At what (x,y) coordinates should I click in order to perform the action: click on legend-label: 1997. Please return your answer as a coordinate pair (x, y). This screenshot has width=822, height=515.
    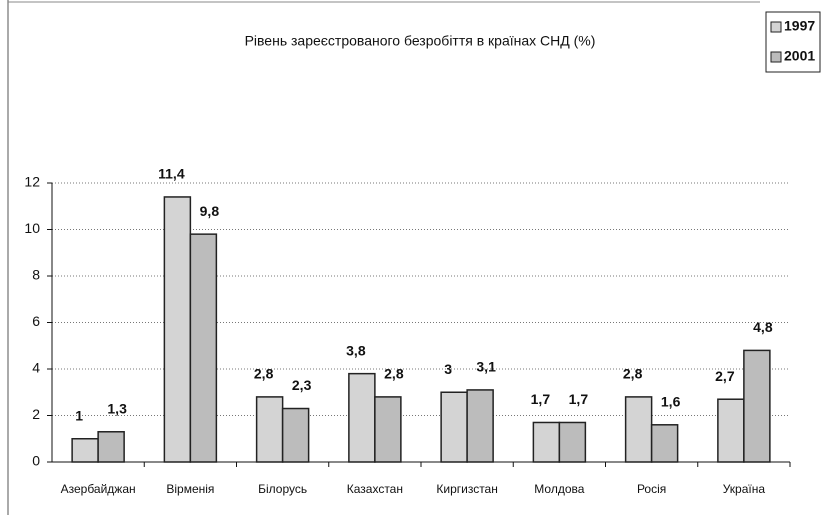
    Looking at the image, I should click on (799, 26).